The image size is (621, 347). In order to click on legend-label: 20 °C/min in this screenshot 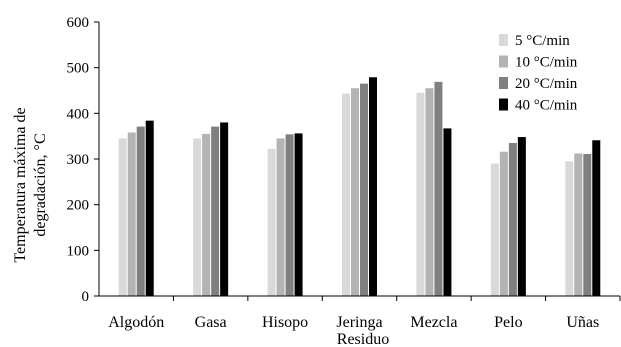, I will do `click(546, 84)`.